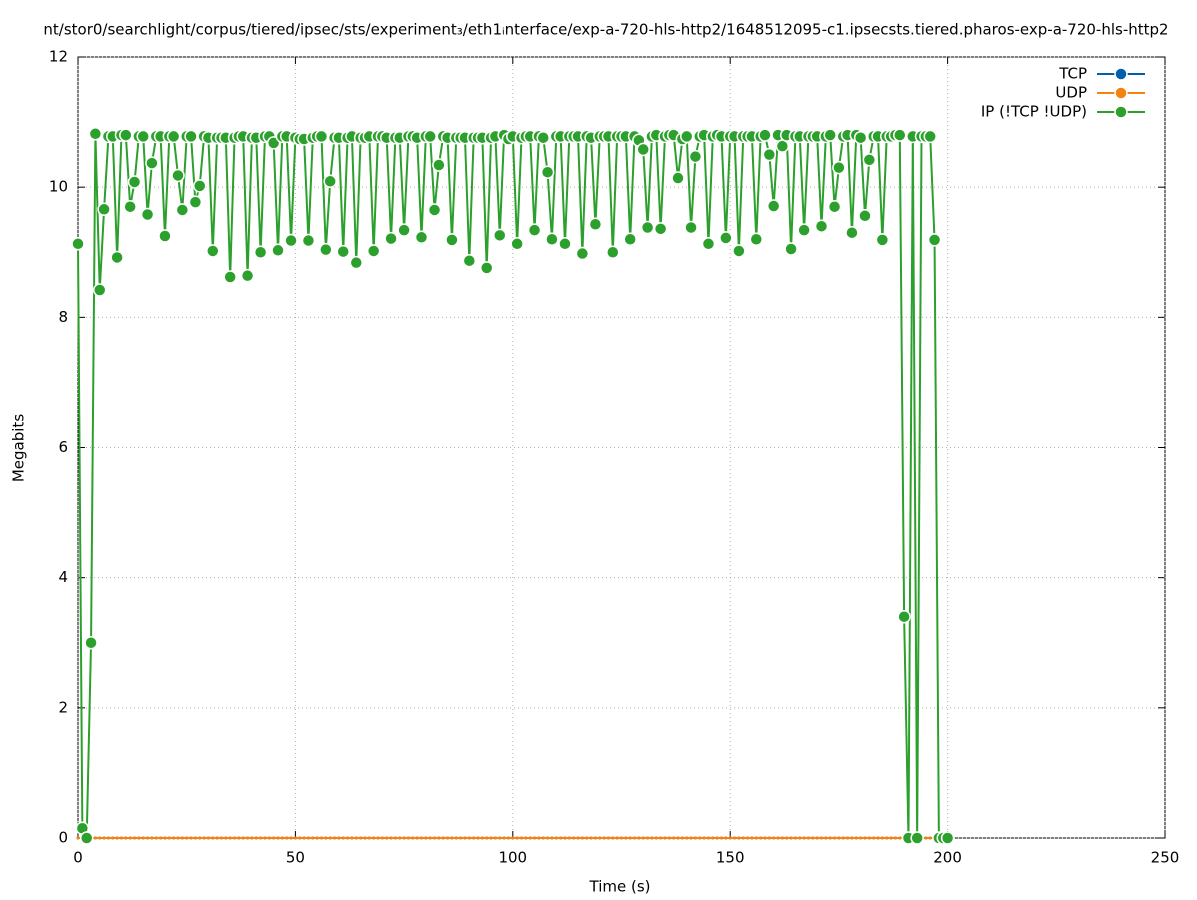  What do you see at coordinates (63, 707) in the screenshot?
I see `y-tick-label: 2` at bounding box center [63, 707].